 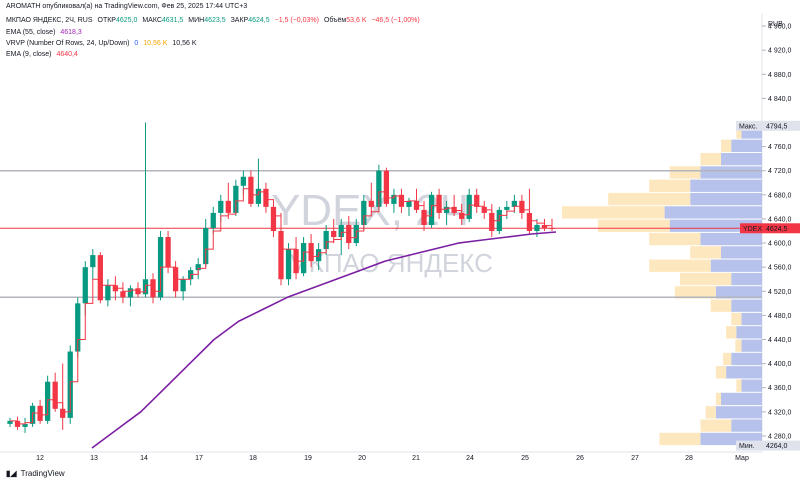 I want to click on close-value: 4624,5, so click(x=259, y=20).